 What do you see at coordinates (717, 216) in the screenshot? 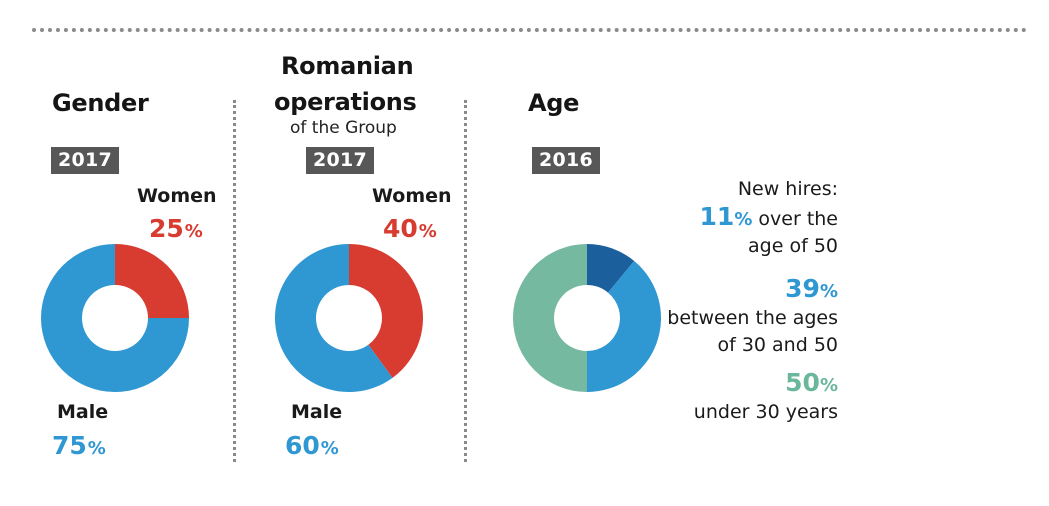
I see `age-over50-number: 11` at bounding box center [717, 216].